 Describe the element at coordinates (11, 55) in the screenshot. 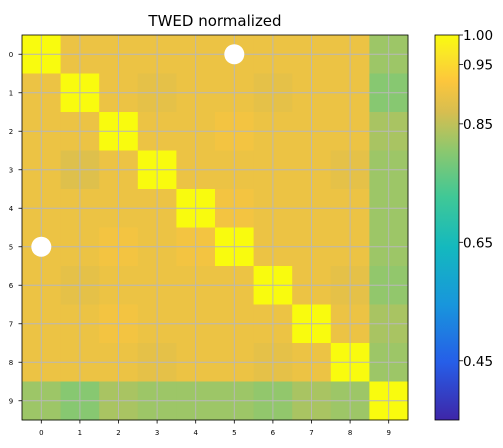

I see `y-tick-label: 0` at that location.